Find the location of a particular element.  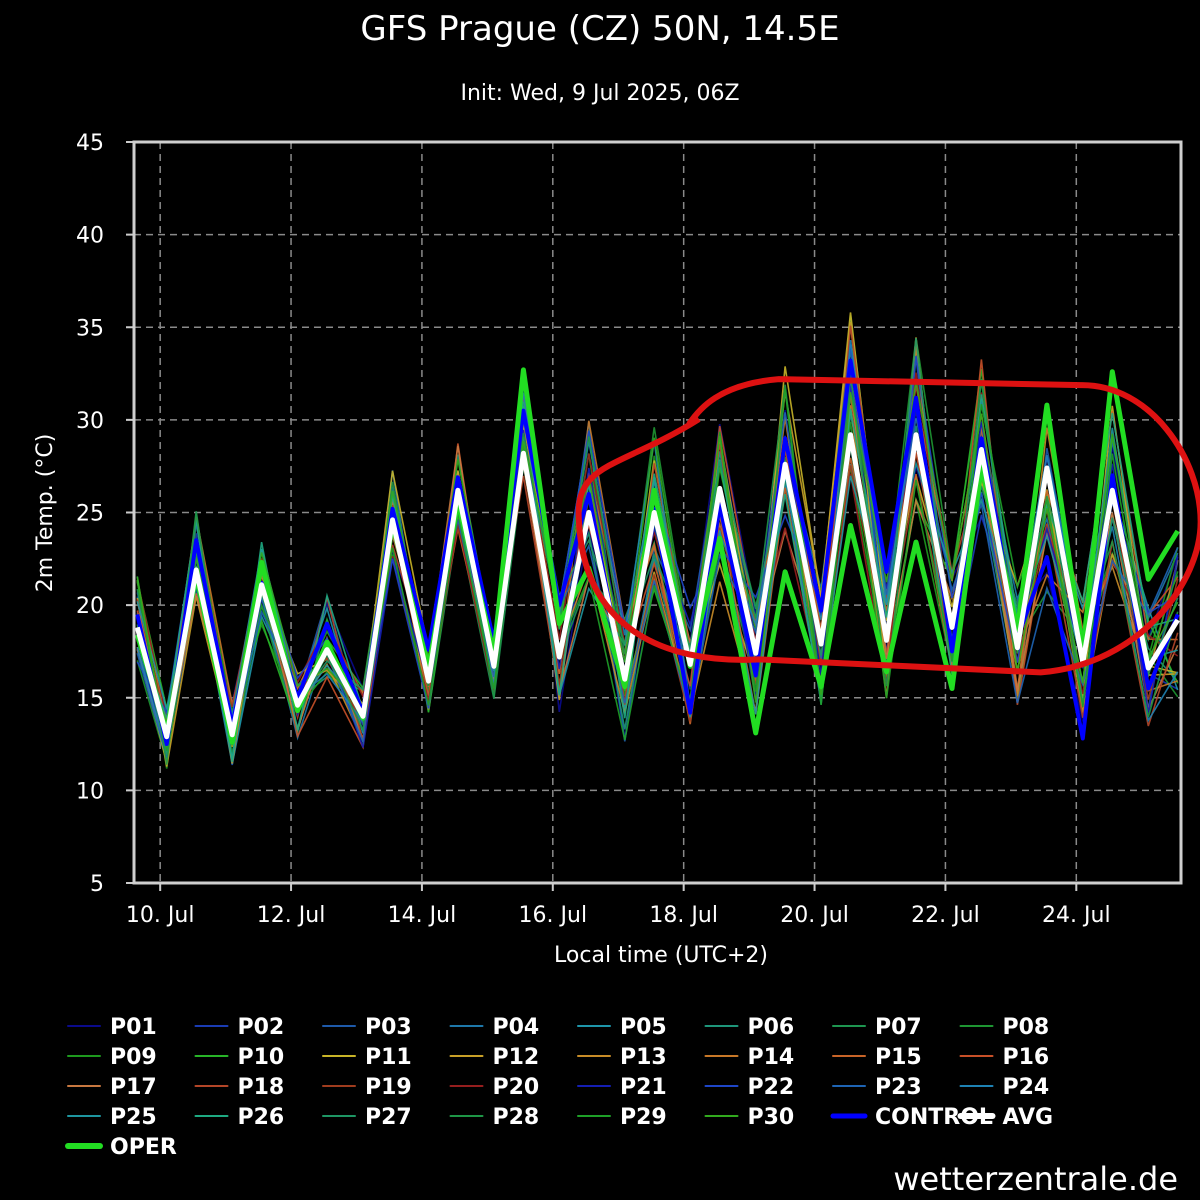

legend-label-p08: P08 is located at coordinates (1026, 1027).